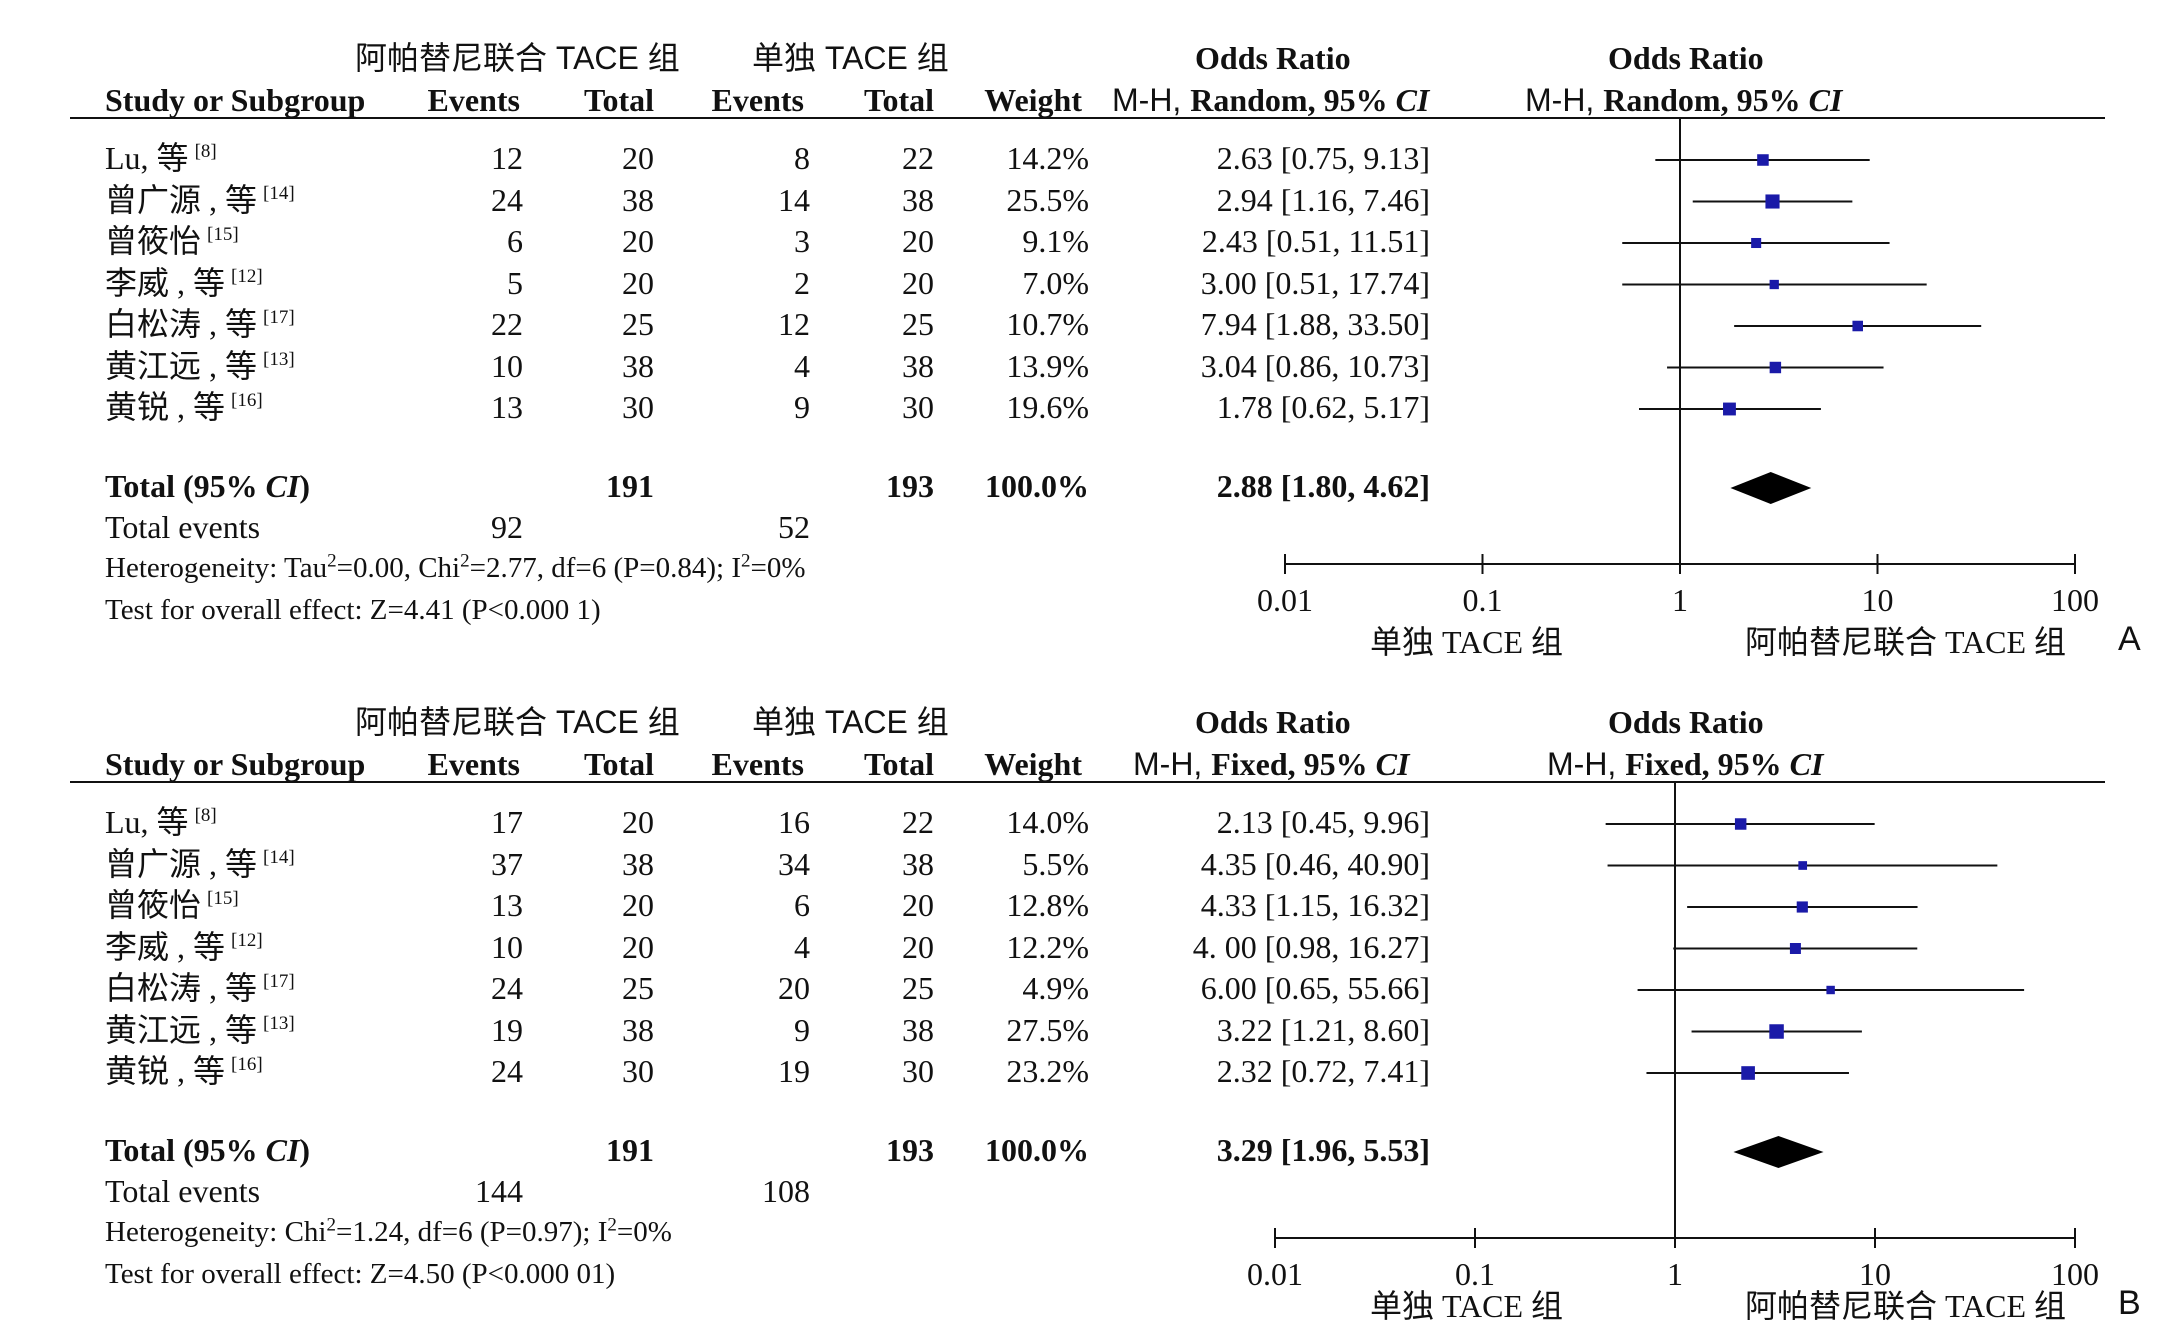 This screenshot has height=1343, width=2180. I want to click on cell-weight: 23.2%, so click(1047, 1071).